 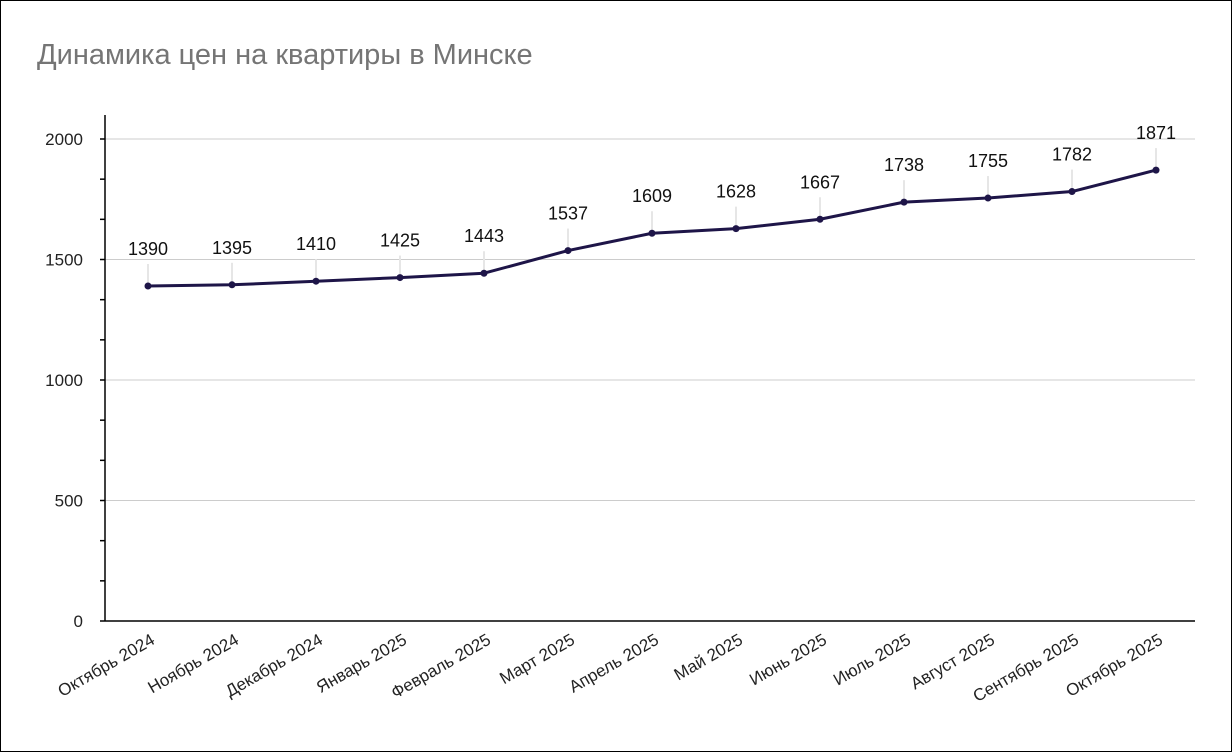 I want to click on y-tick-label: 0, so click(x=78, y=621).